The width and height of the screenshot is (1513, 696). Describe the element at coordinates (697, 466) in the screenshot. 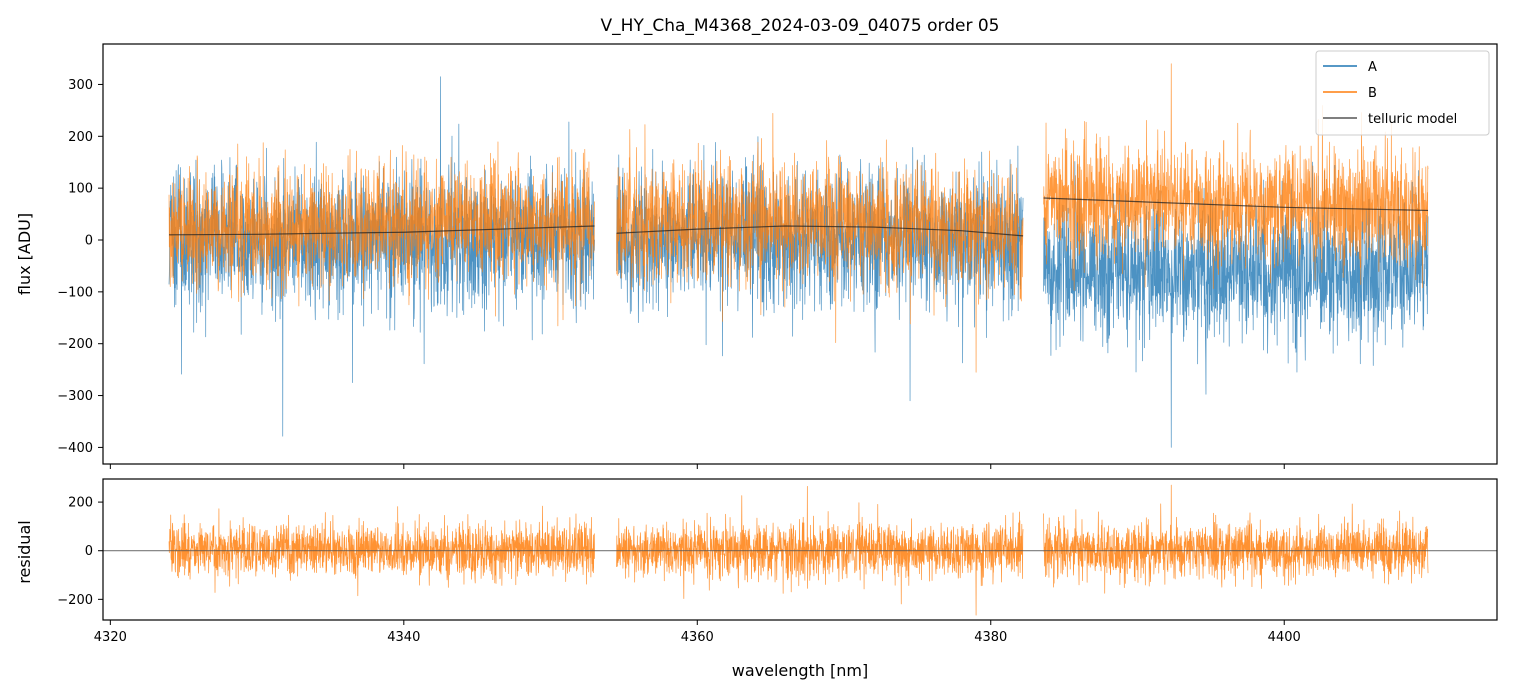

I see `top-x-axis` at that location.